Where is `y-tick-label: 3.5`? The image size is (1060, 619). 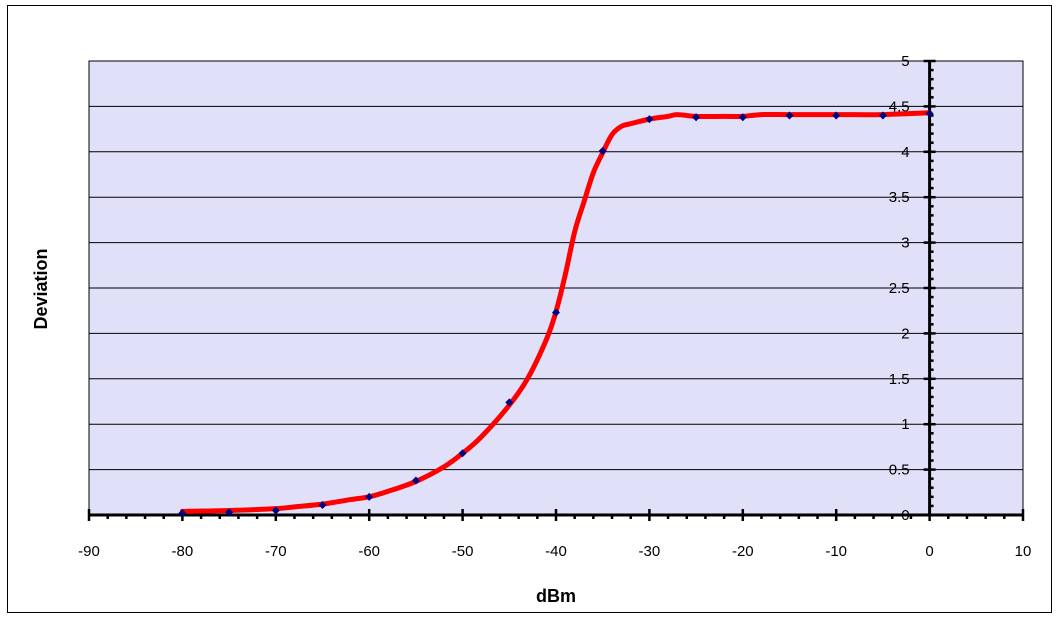 y-tick-label: 3.5 is located at coordinates (899, 197).